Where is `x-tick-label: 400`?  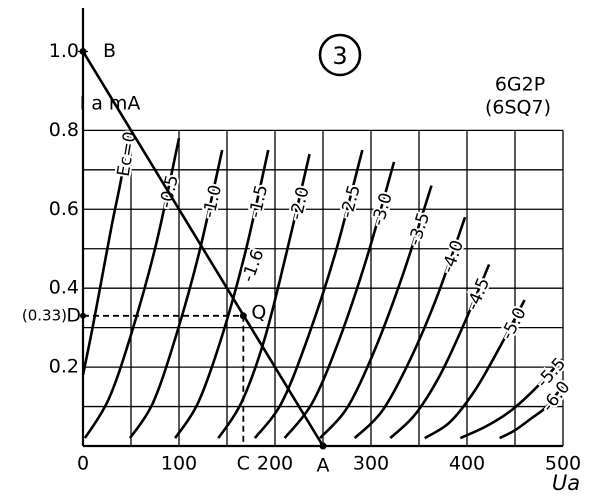 x-tick-label: 400 is located at coordinates (467, 464).